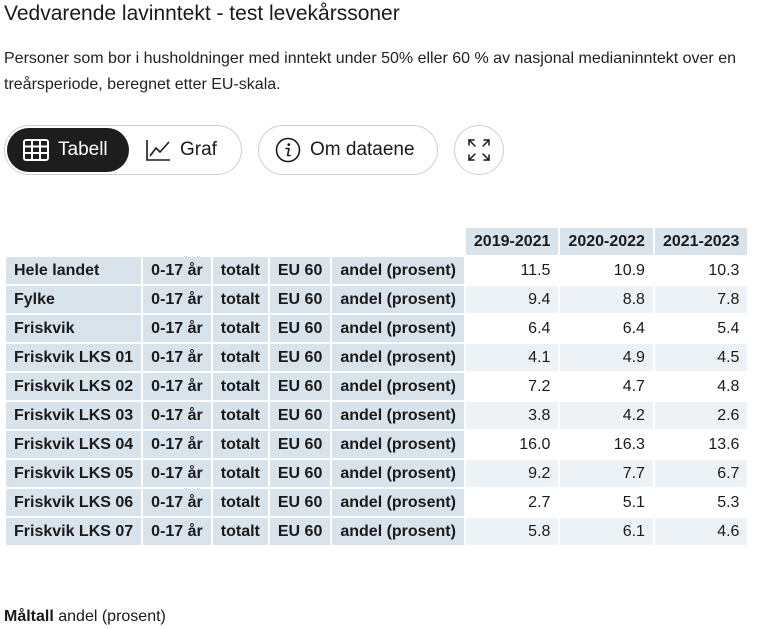  What do you see at coordinates (512, 357) in the screenshot?
I see `value-cell: 4.1` at bounding box center [512, 357].